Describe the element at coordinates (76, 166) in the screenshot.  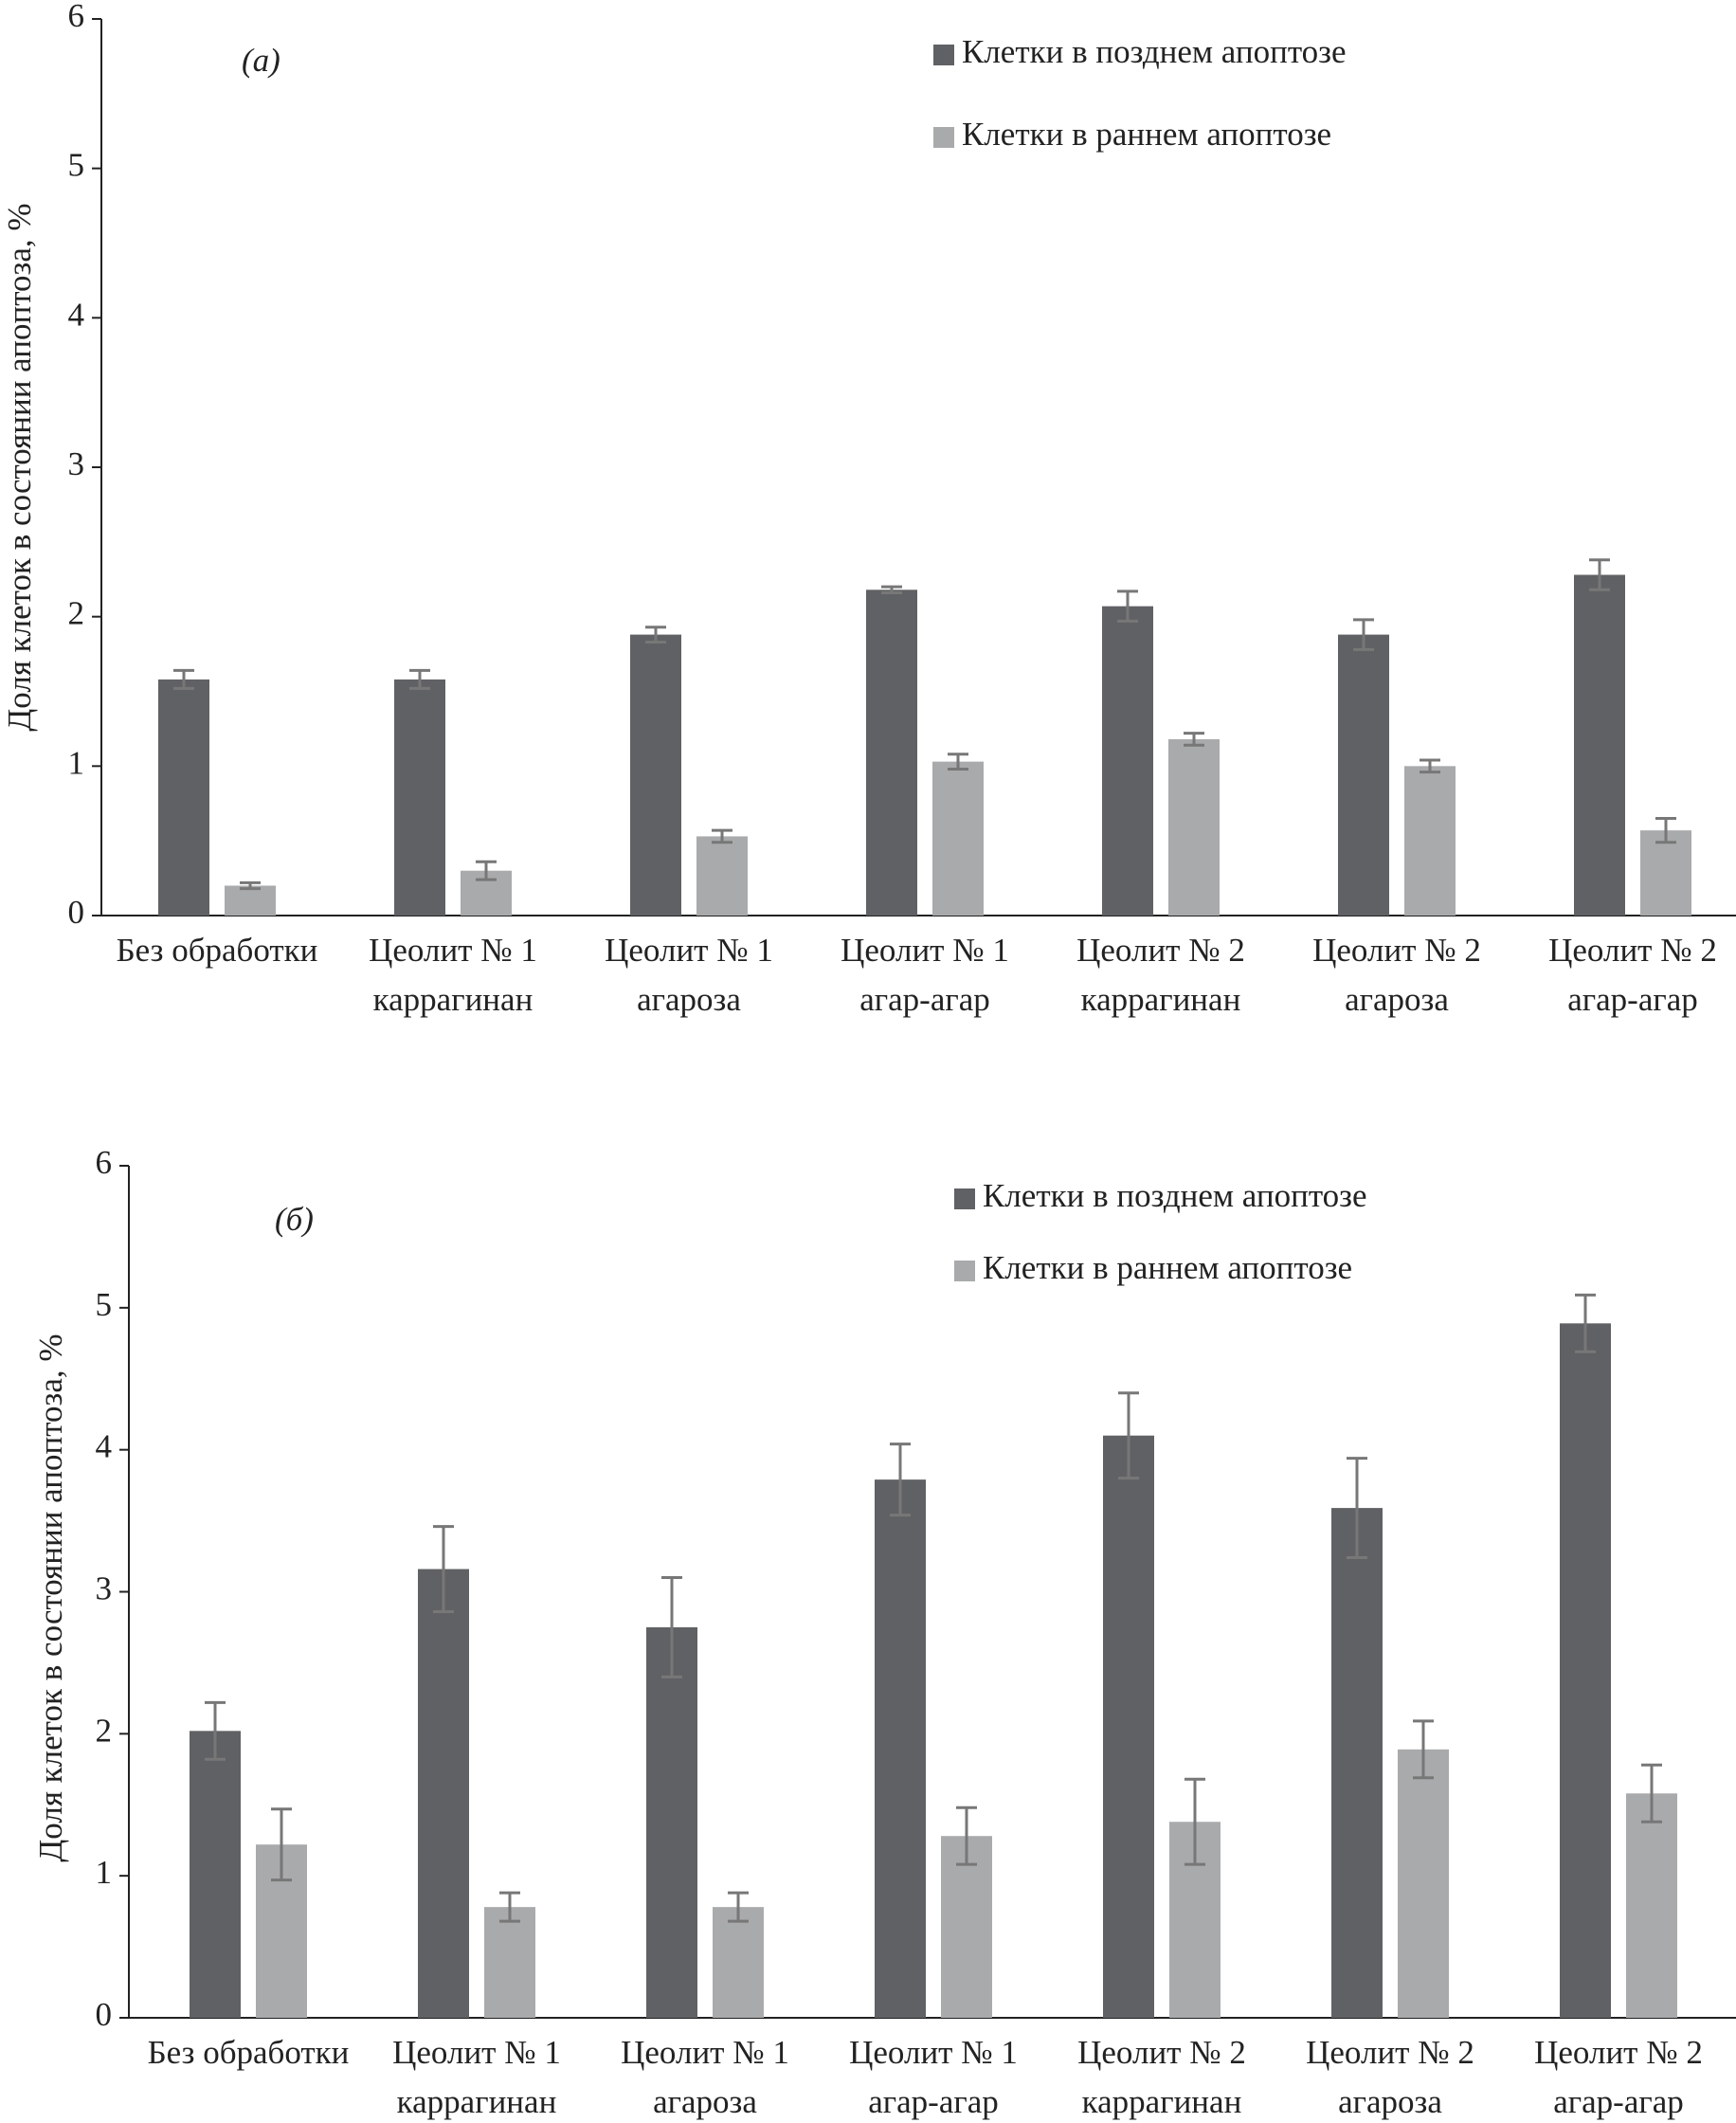
I see `y-tick-label: 5` at that location.